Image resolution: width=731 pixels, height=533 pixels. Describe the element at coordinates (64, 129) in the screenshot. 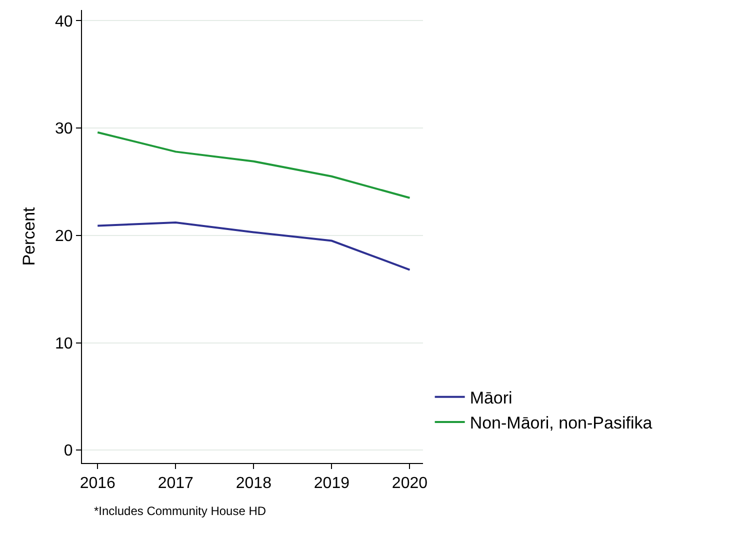

I see `y-tick-label: 30` at that location.